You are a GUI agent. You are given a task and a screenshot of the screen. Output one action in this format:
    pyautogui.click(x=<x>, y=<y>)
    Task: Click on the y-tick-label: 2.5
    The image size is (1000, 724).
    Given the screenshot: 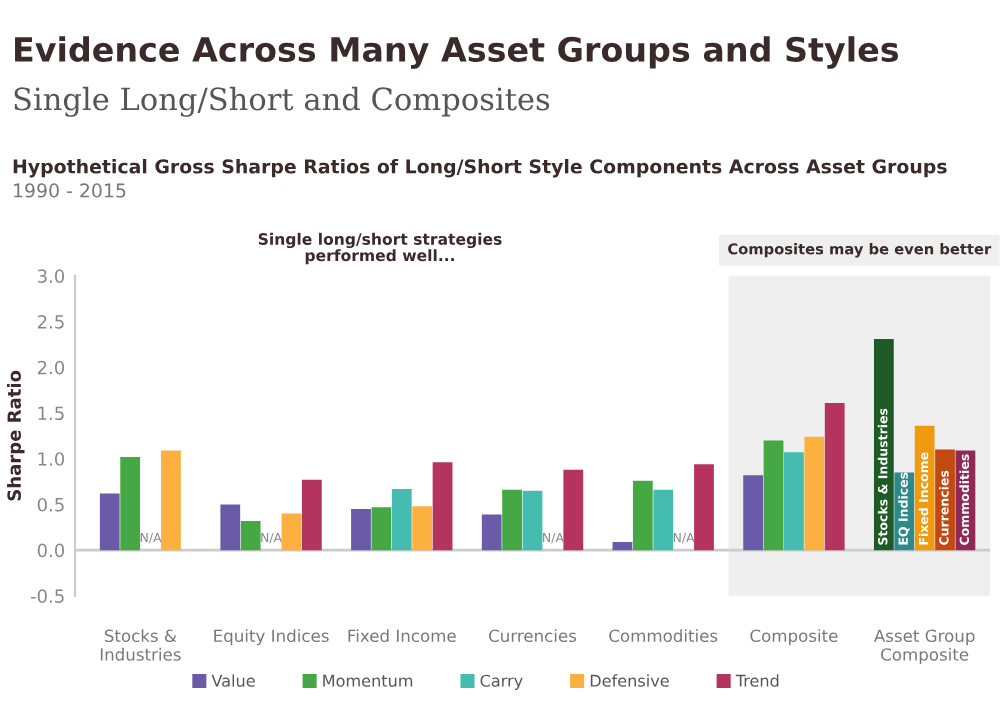 What is the action you would take?
    pyautogui.click(x=50, y=322)
    